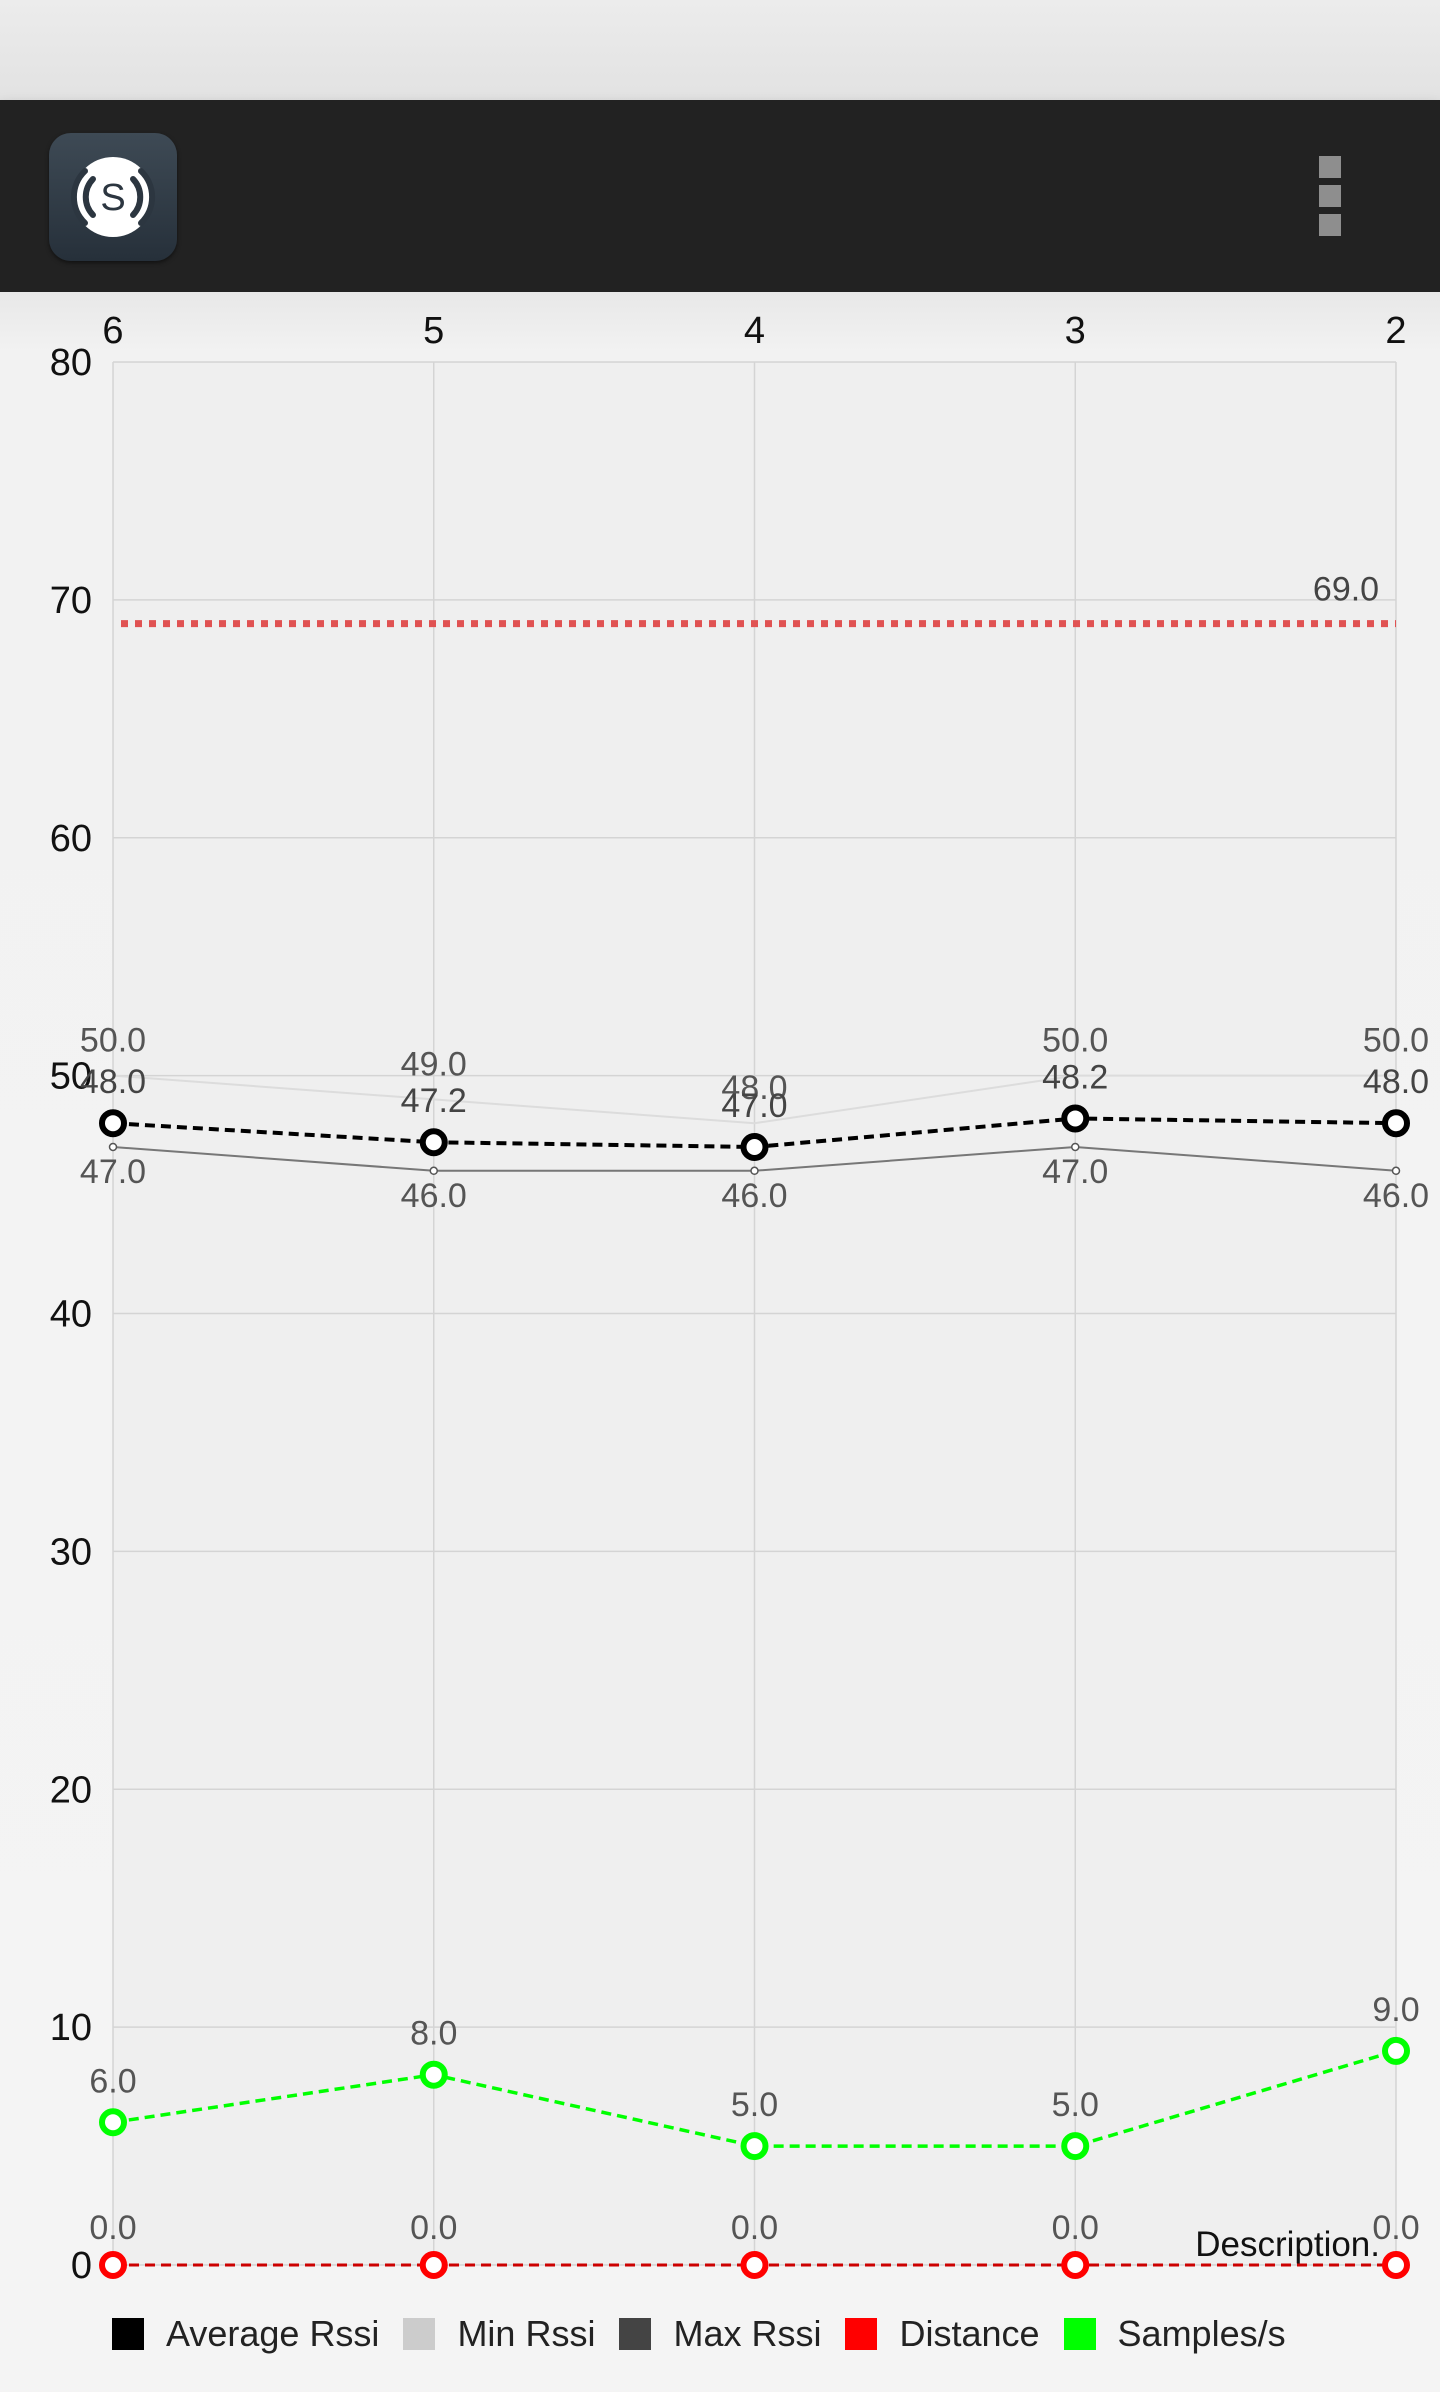 This screenshot has width=1440, height=2392. I want to click on status-bar, so click(720, 50).